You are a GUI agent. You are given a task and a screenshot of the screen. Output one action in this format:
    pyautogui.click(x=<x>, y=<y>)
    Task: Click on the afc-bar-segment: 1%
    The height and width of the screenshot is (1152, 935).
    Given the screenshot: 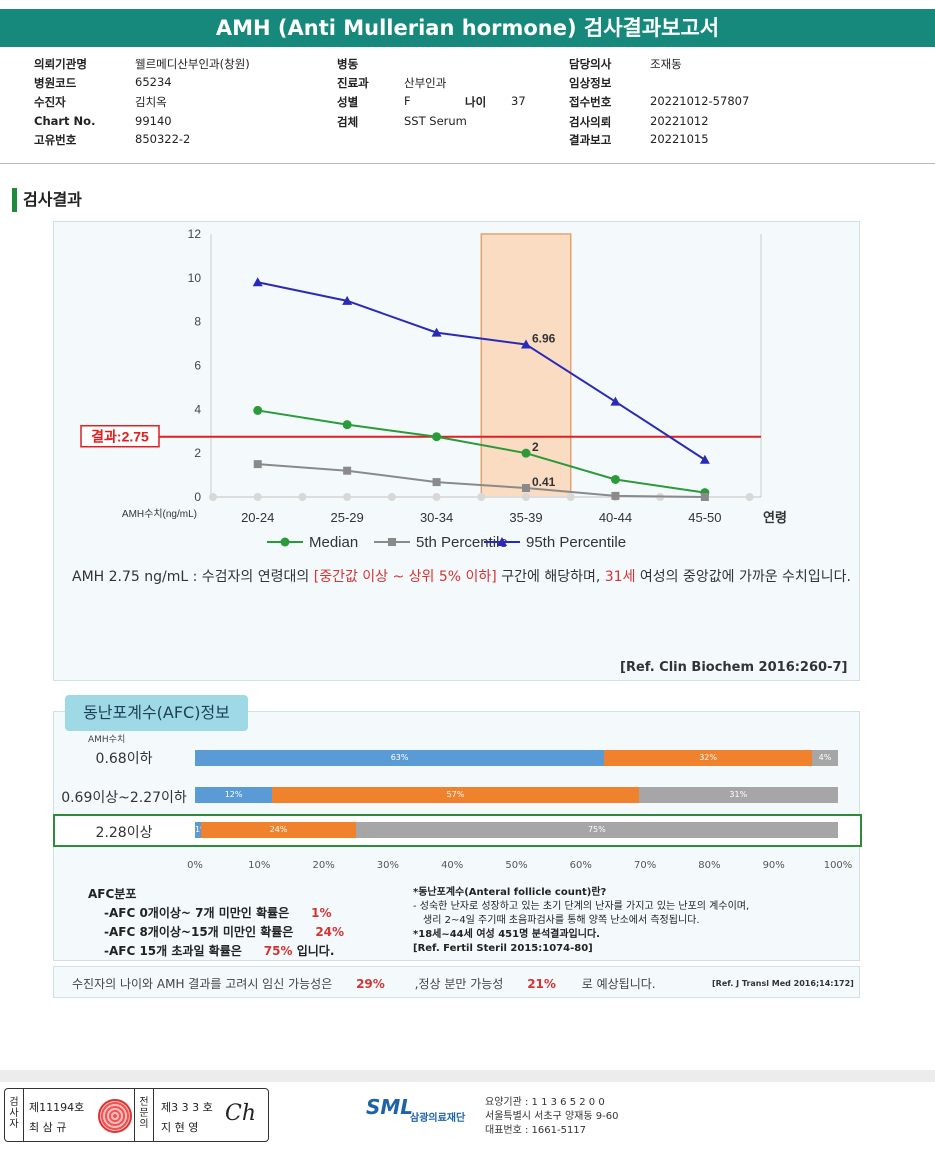 What is the action you would take?
    pyautogui.click(x=198, y=830)
    